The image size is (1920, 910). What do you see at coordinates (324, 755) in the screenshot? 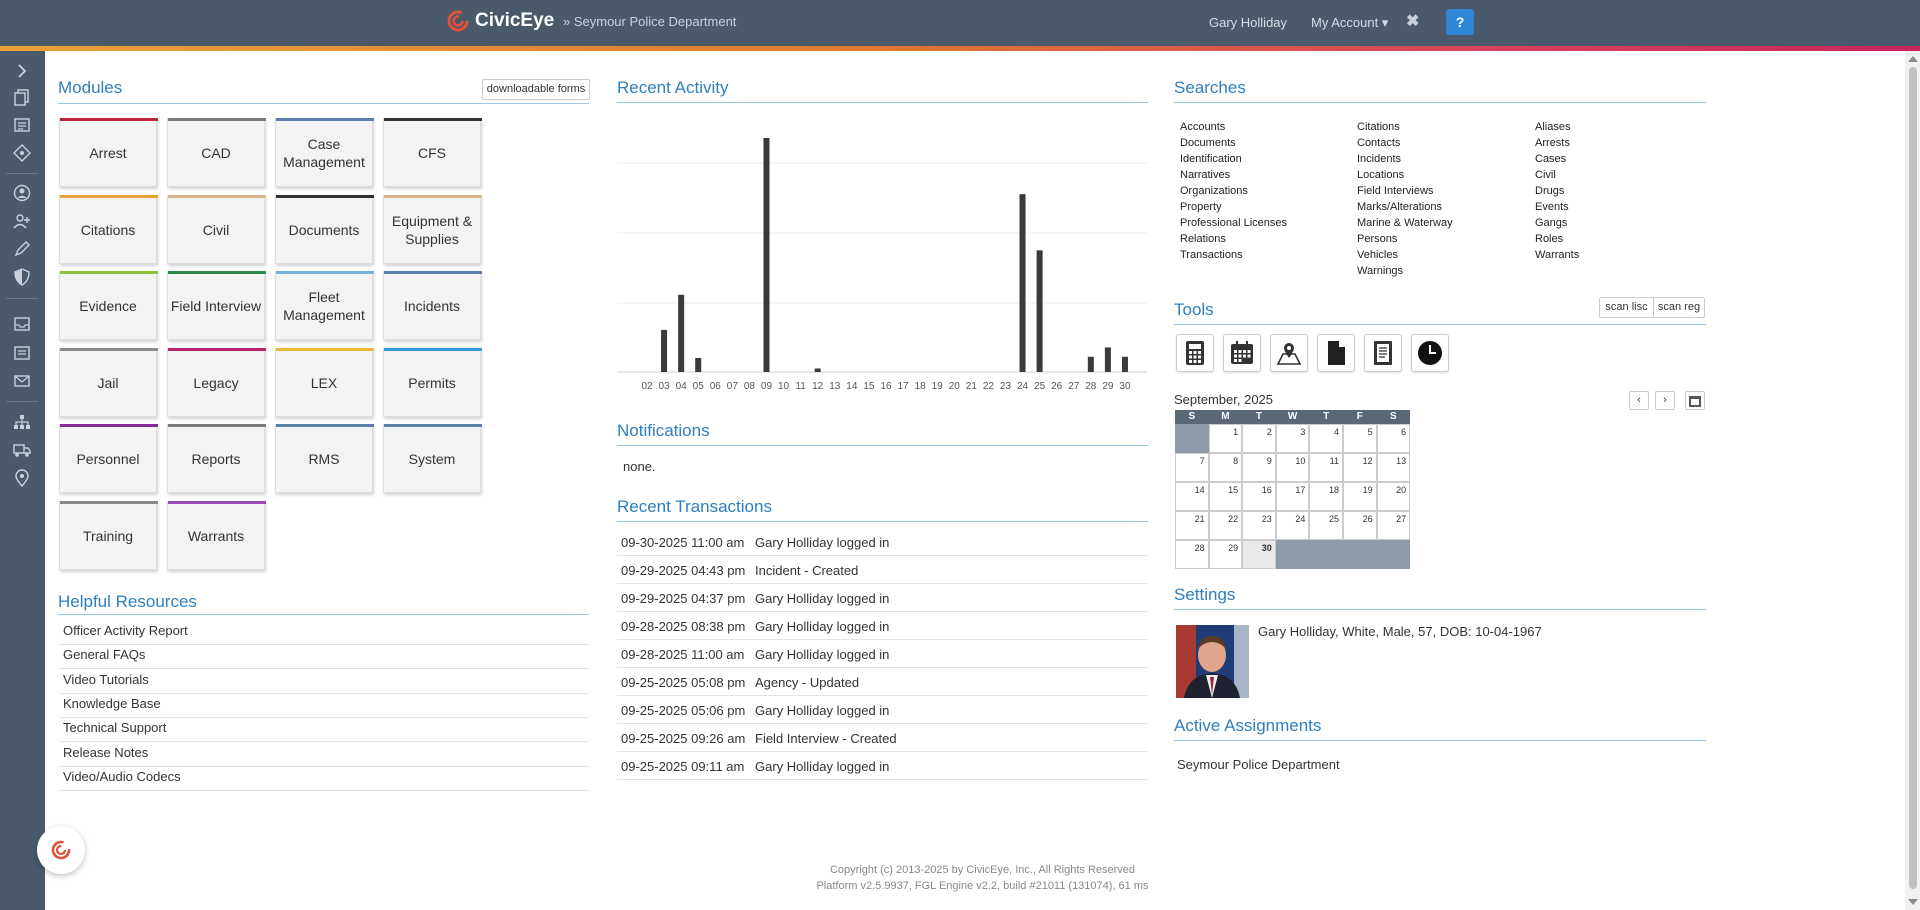
I see `resource-link: Release Notes` at bounding box center [324, 755].